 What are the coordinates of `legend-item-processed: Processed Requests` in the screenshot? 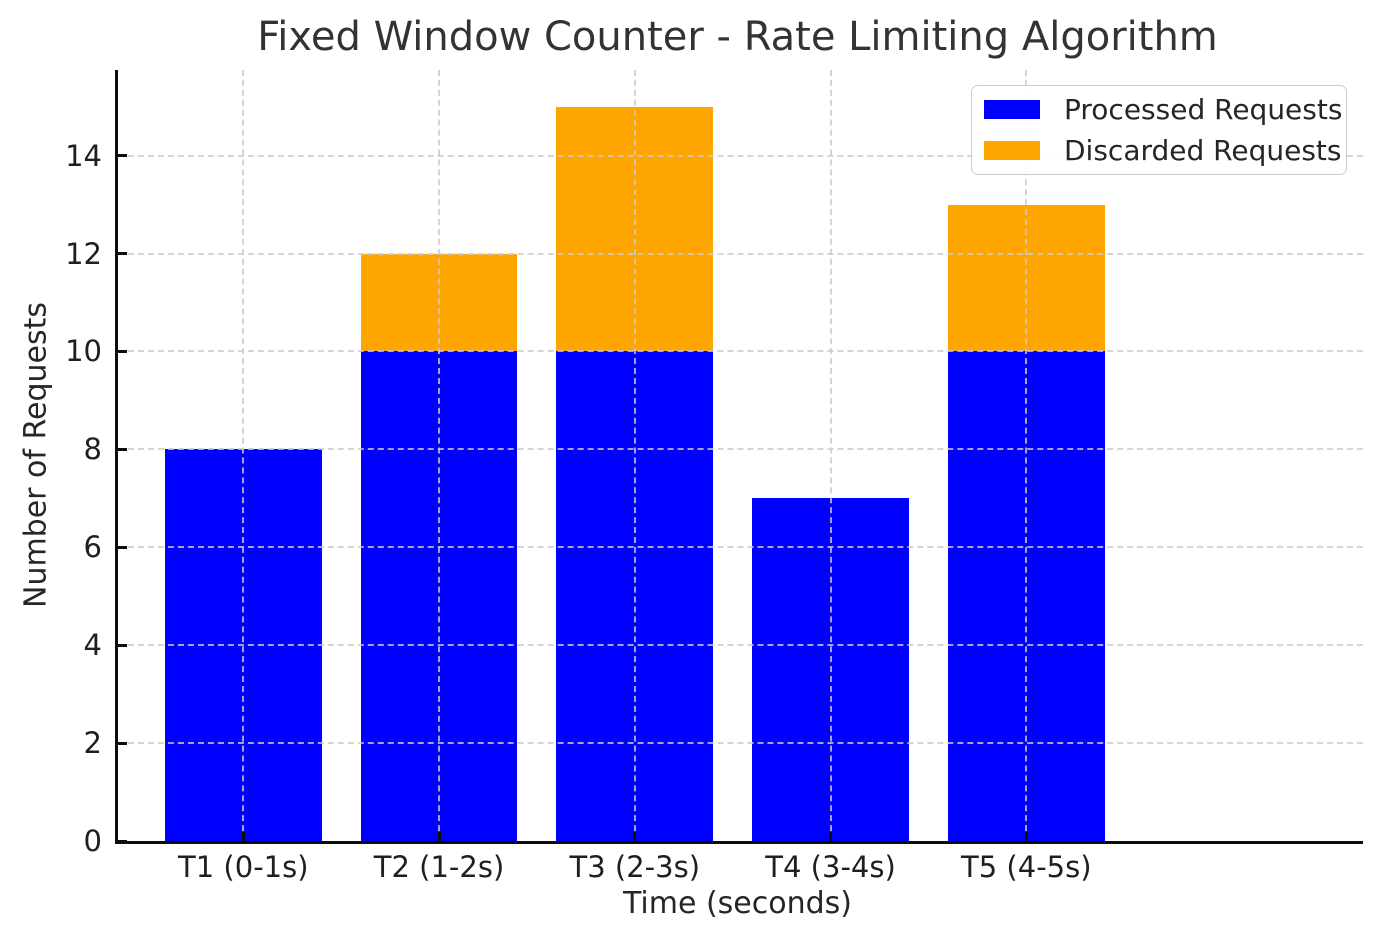 It's located at (1159, 109).